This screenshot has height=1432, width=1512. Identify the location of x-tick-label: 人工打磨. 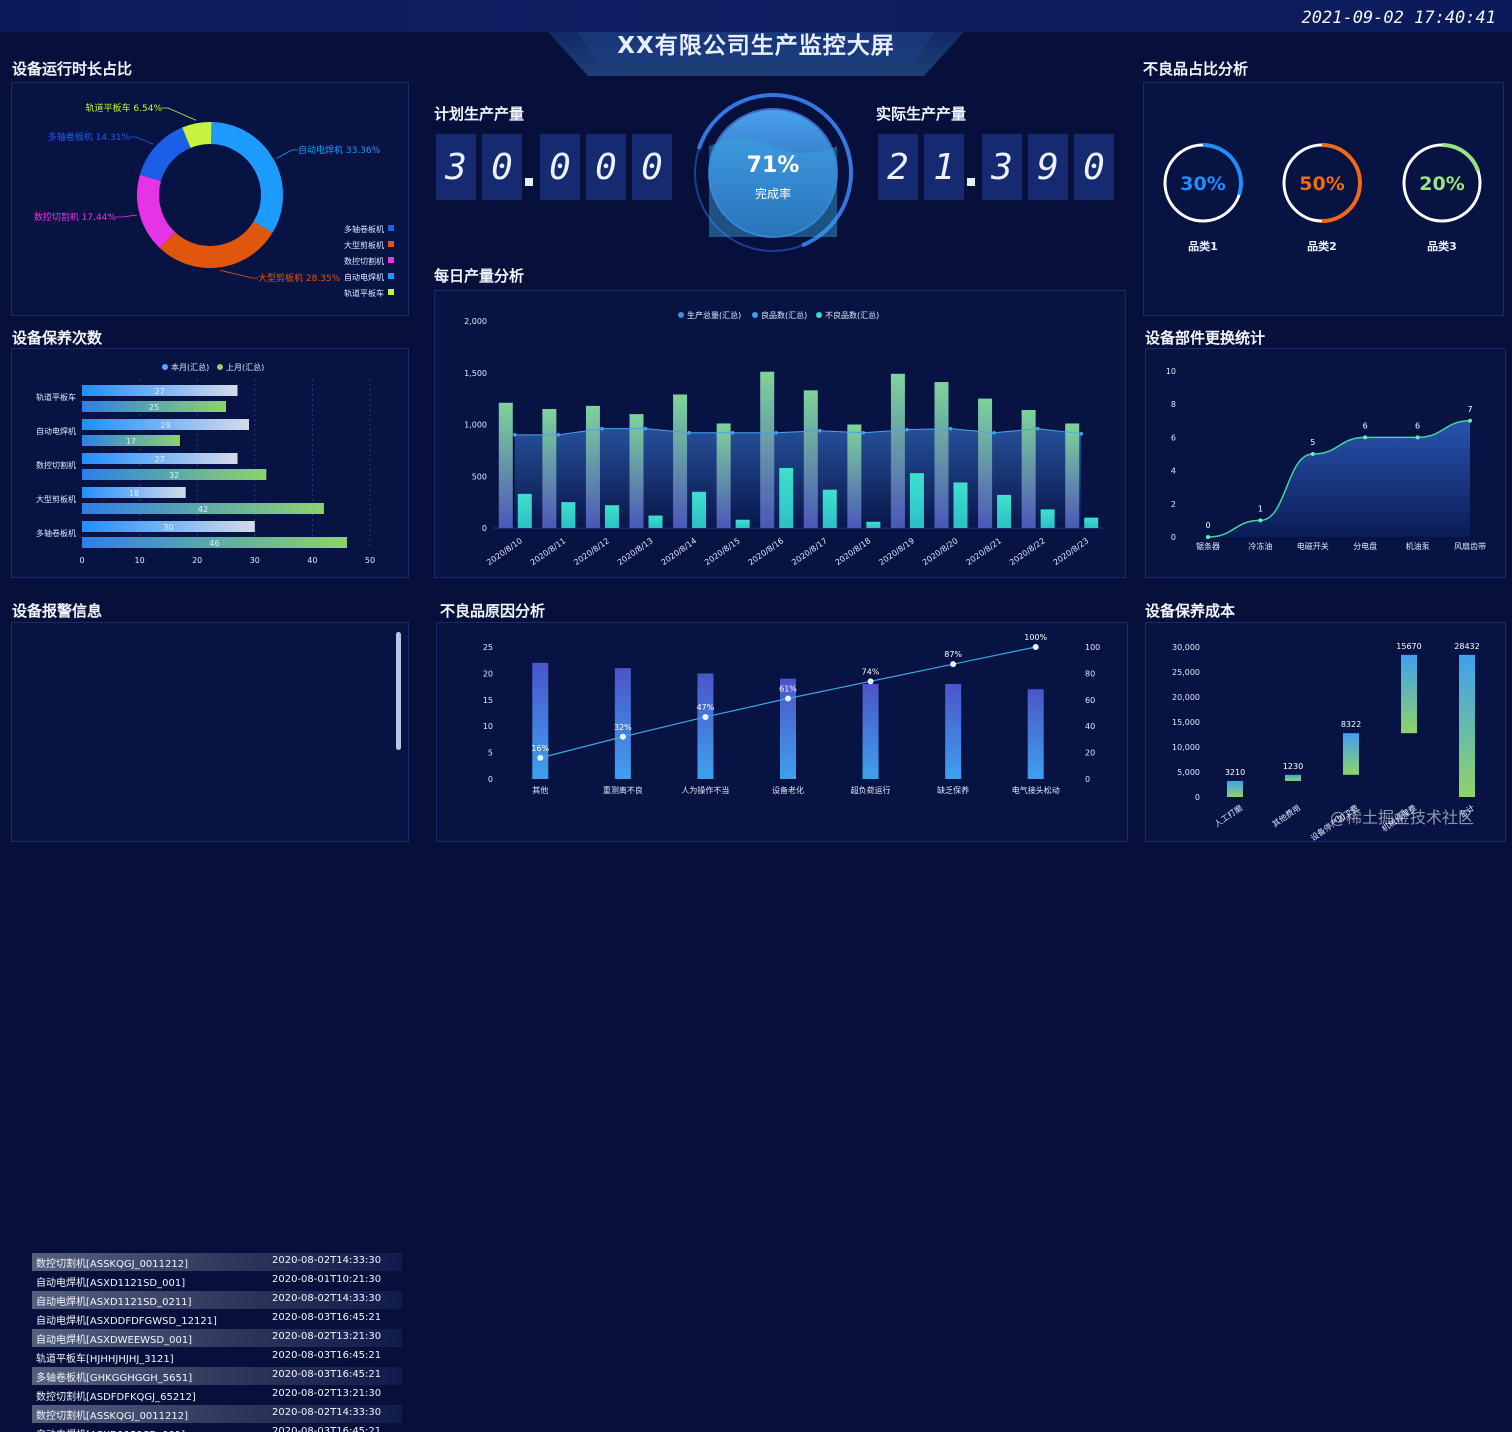
(1228, 815).